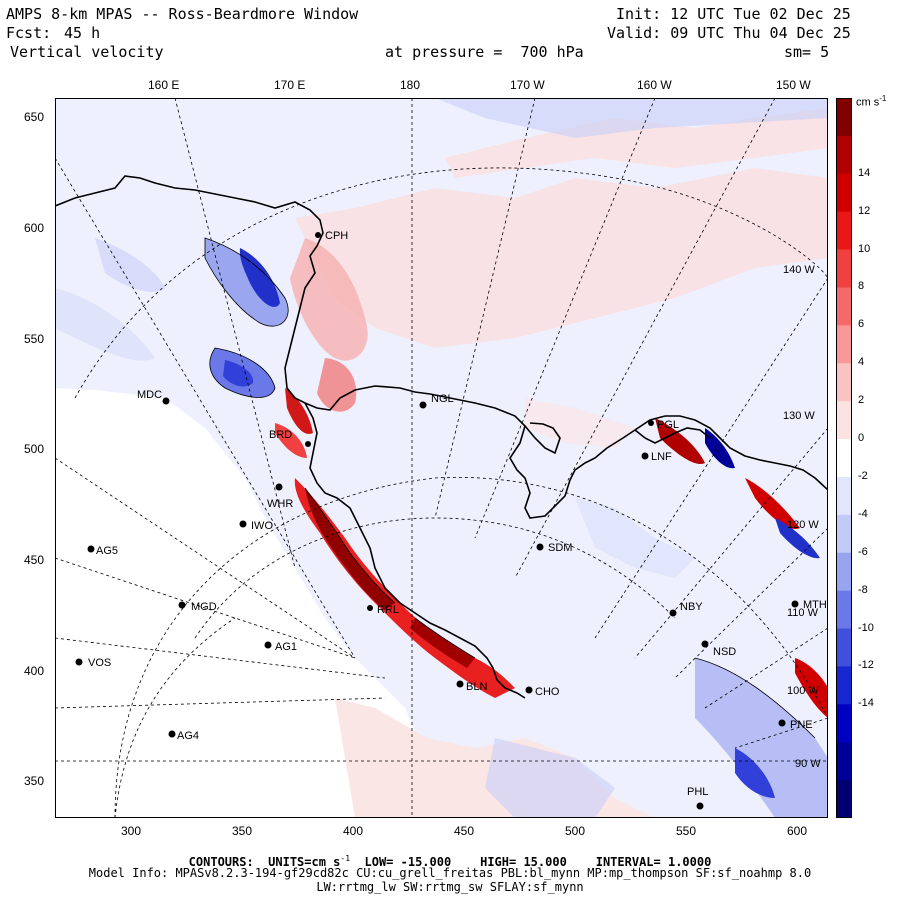  I want to click on y-tick-600: 600, so click(34, 228).